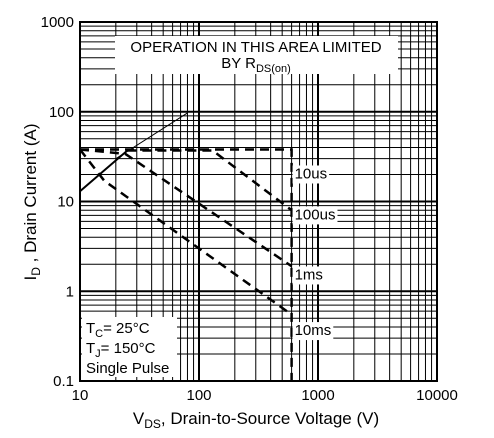 Image resolution: width=494 pixels, height=438 pixels. Describe the element at coordinates (121, 350) in the screenshot. I see `condition-tj: TJ= 150°C` at that location.